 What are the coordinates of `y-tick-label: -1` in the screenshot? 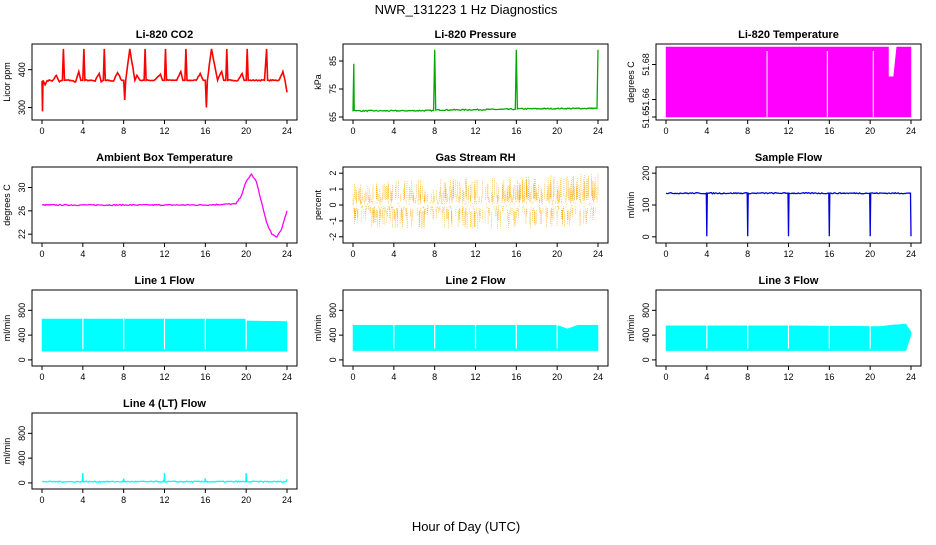 It's located at (333, 221).